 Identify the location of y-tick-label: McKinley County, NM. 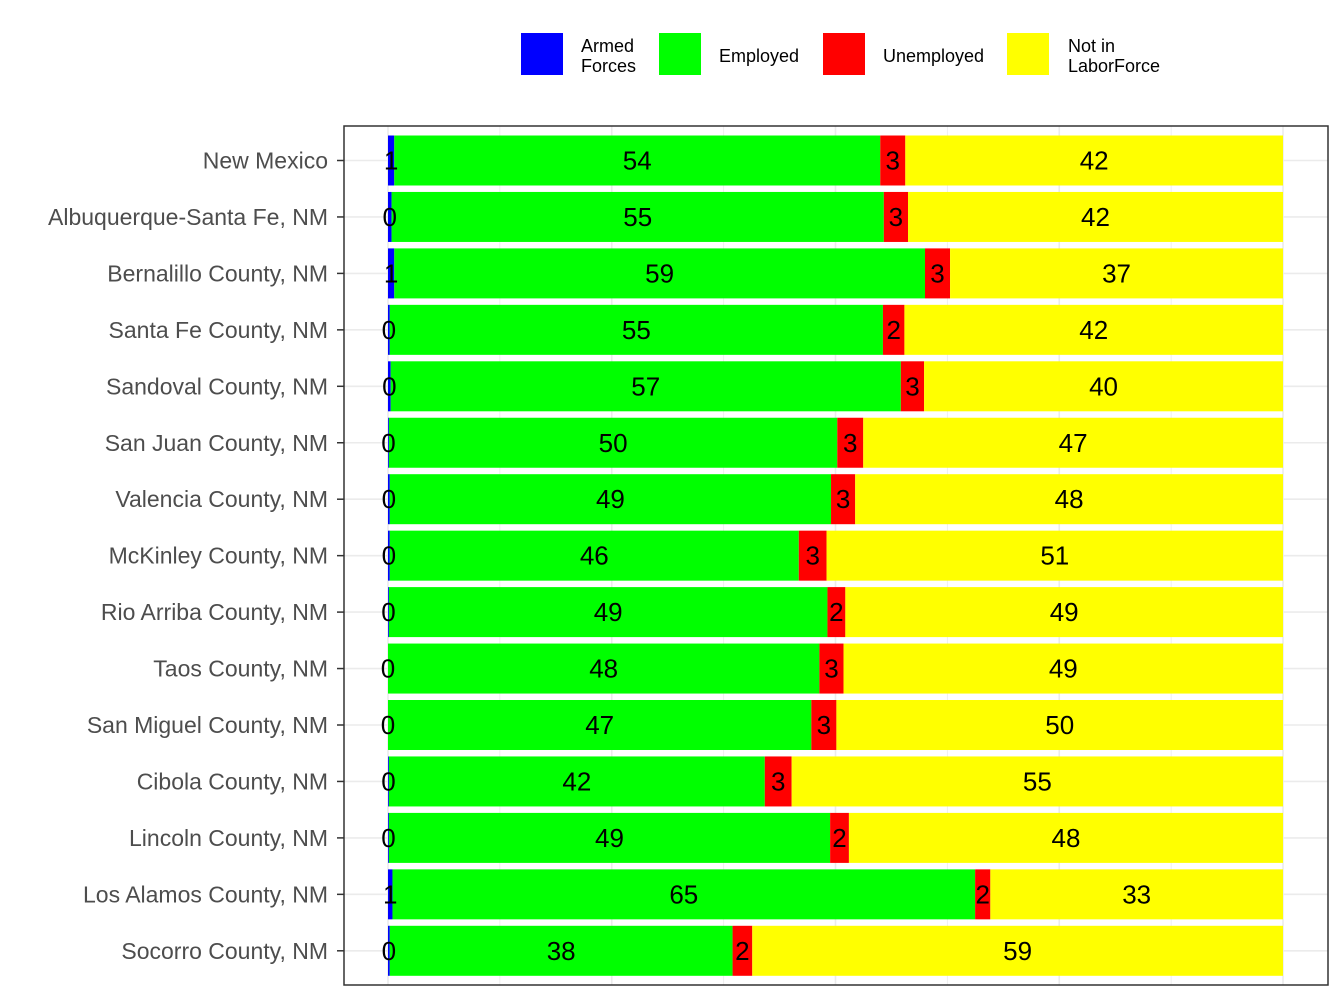
(218, 556).